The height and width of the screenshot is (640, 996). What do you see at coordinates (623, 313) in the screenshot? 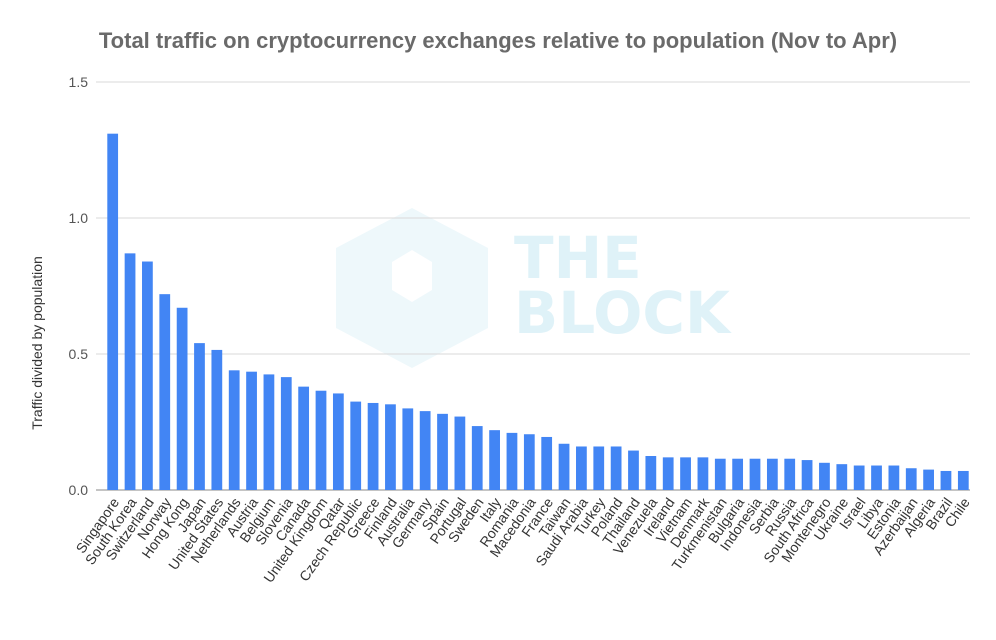
I see `watermark-text-line2: BLOCK` at bounding box center [623, 313].